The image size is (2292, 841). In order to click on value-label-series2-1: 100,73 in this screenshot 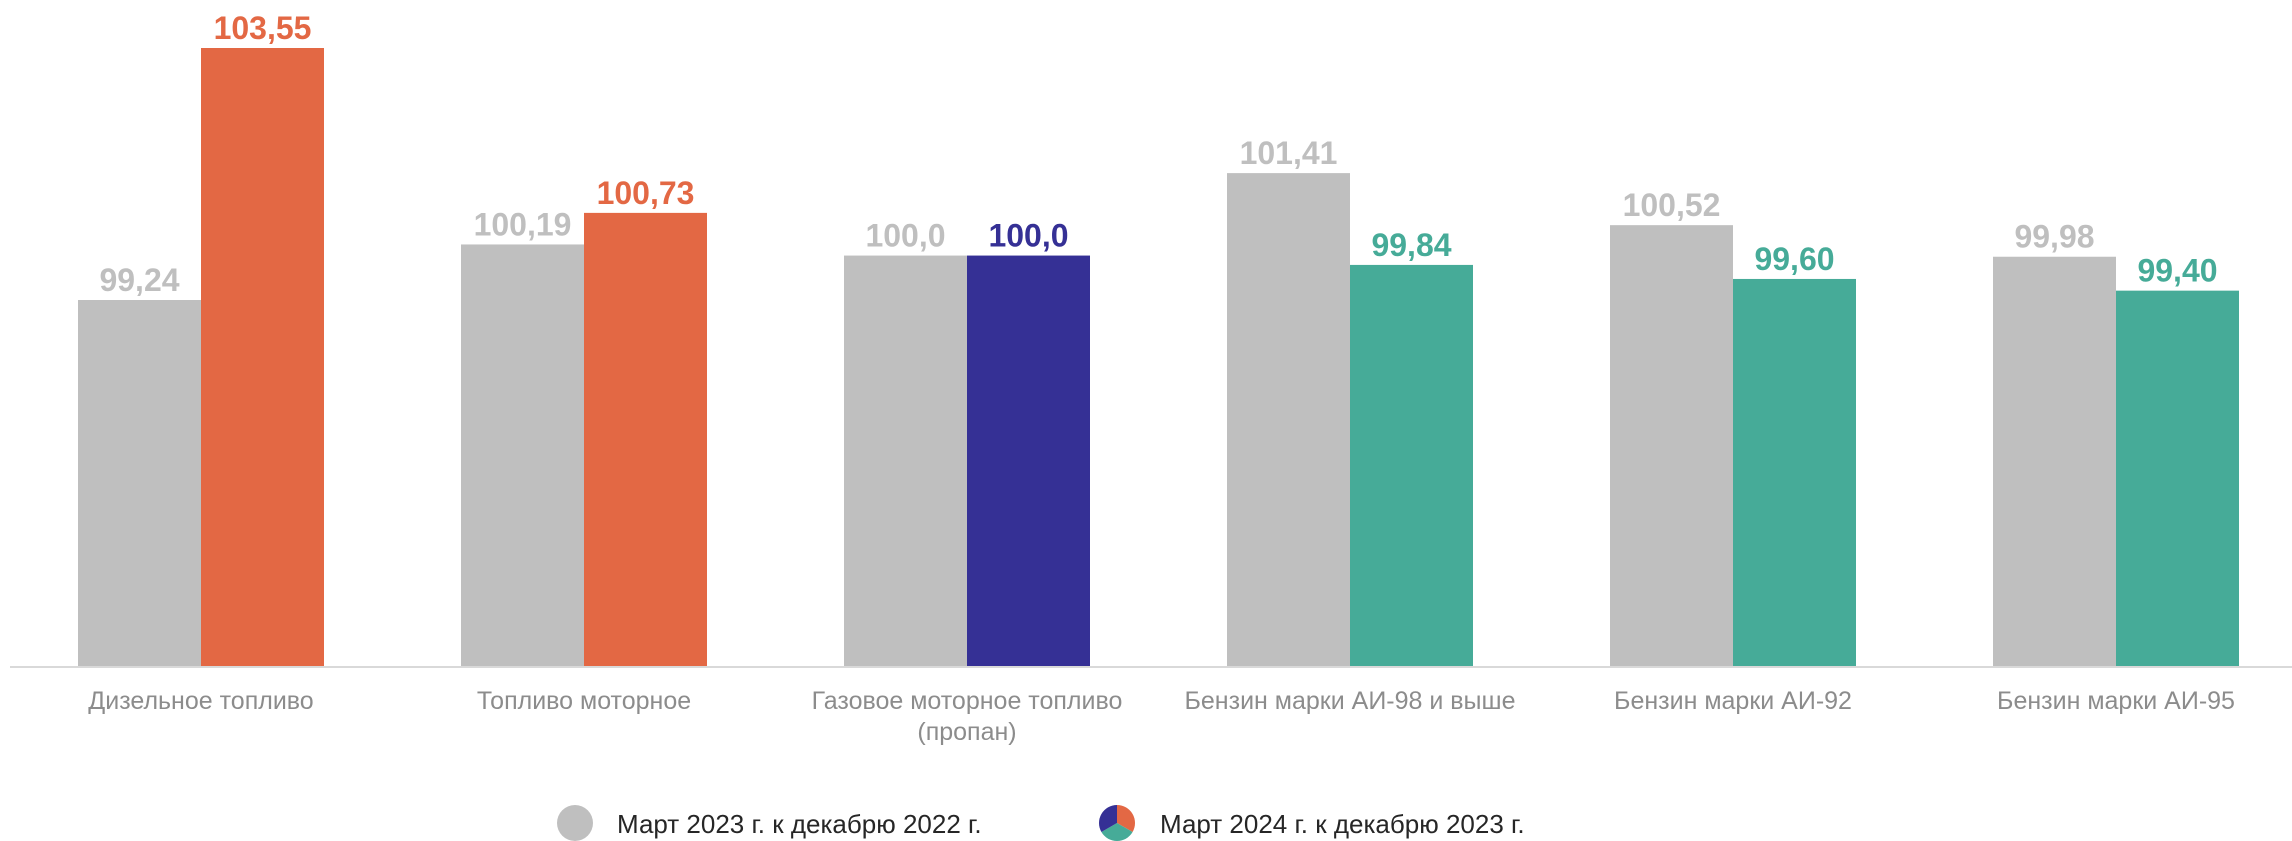, I will do `click(646, 193)`.